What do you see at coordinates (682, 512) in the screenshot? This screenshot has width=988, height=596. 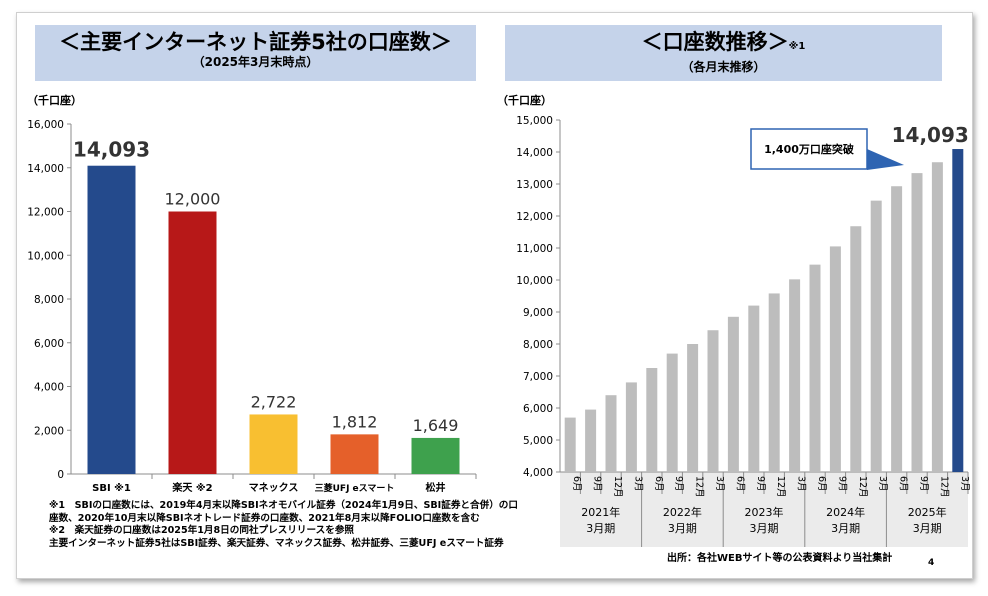 I see `right-x-group-year: 2022年` at bounding box center [682, 512].